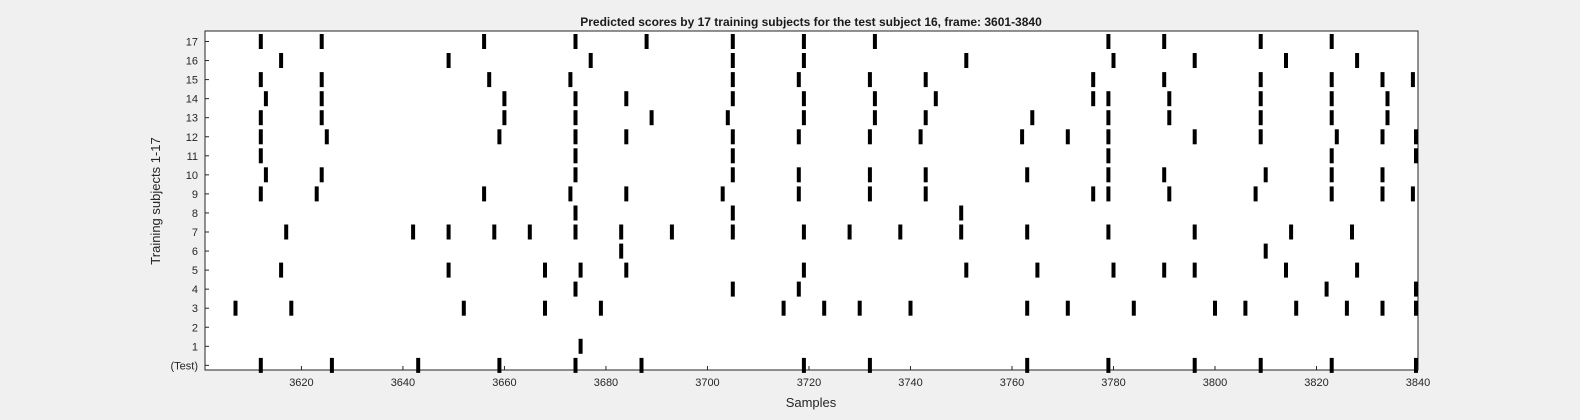  What do you see at coordinates (707, 383) in the screenshot?
I see `x-tick-label: 3700` at bounding box center [707, 383].